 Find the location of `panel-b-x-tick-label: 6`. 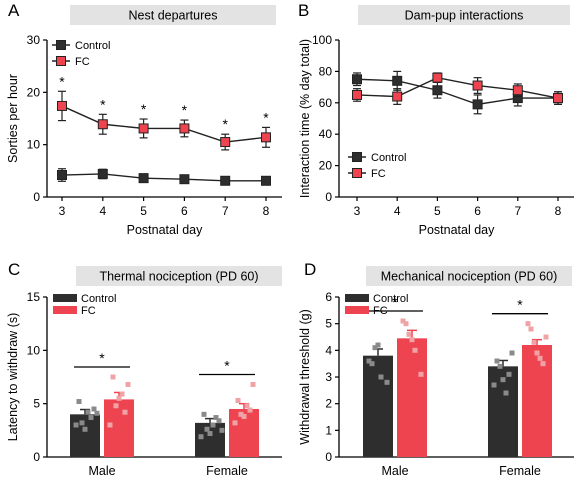

panel-b-x-tick-label: 6 is located at coordinates (477, 211).